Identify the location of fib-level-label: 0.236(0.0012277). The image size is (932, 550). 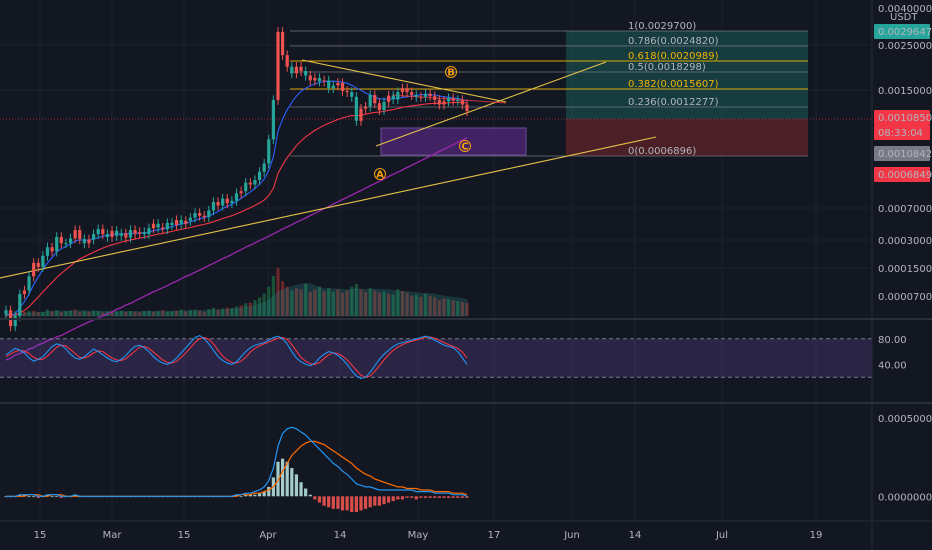
(673, 102).